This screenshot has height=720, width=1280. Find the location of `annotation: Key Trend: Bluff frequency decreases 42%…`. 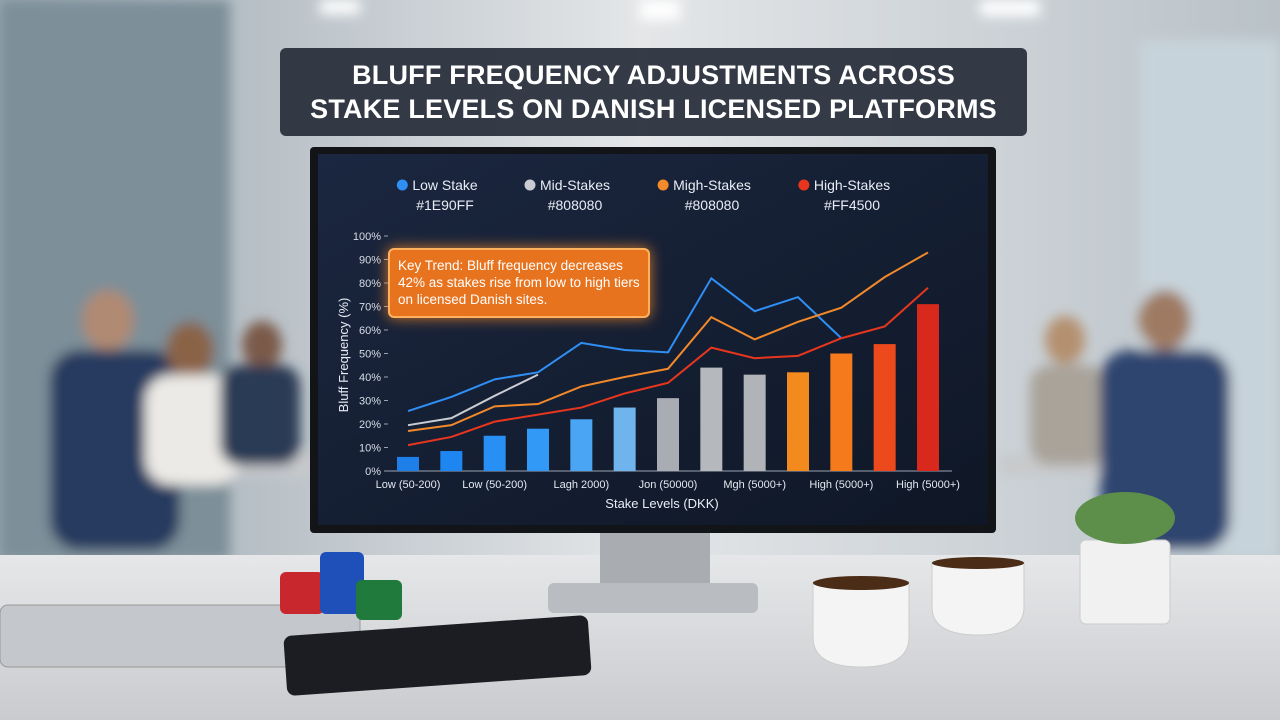

annotation: Key Trend: Bluff frequency decreases 42%… is located at coordinates (519, 283).